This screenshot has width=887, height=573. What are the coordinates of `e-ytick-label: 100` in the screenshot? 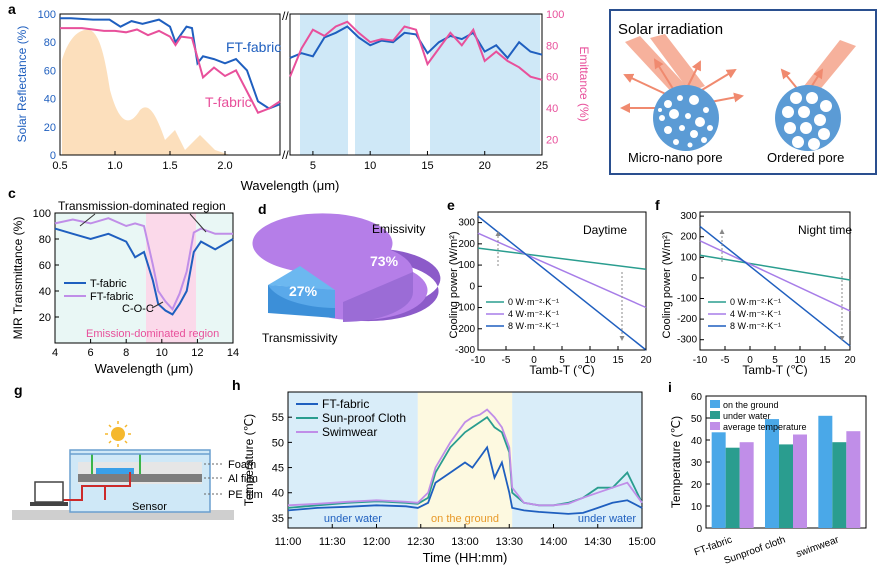 It's located at (466, 265).